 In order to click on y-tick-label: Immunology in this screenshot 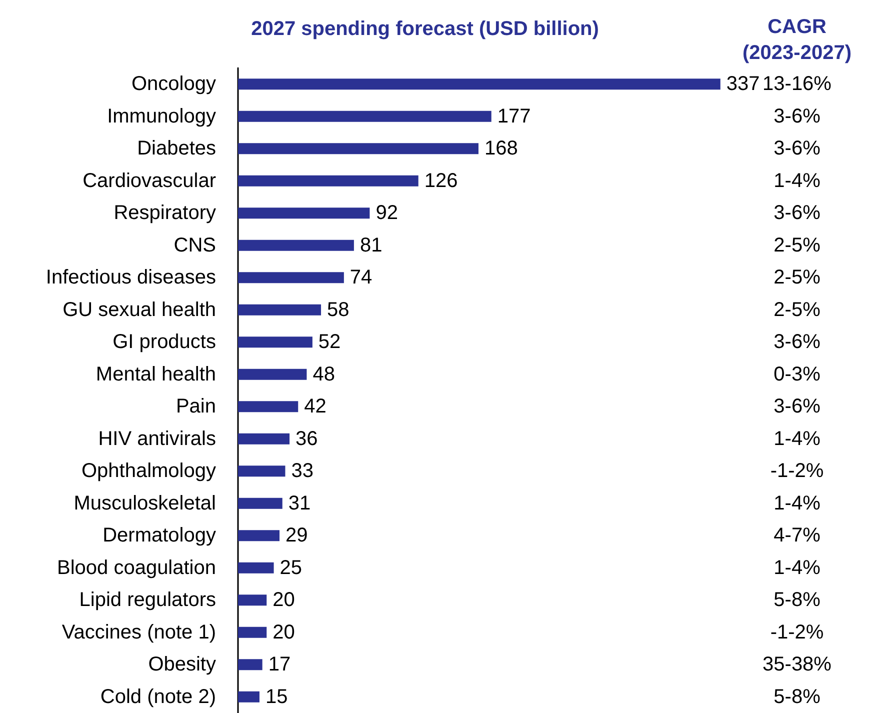, I will do `click(161, 116)`.